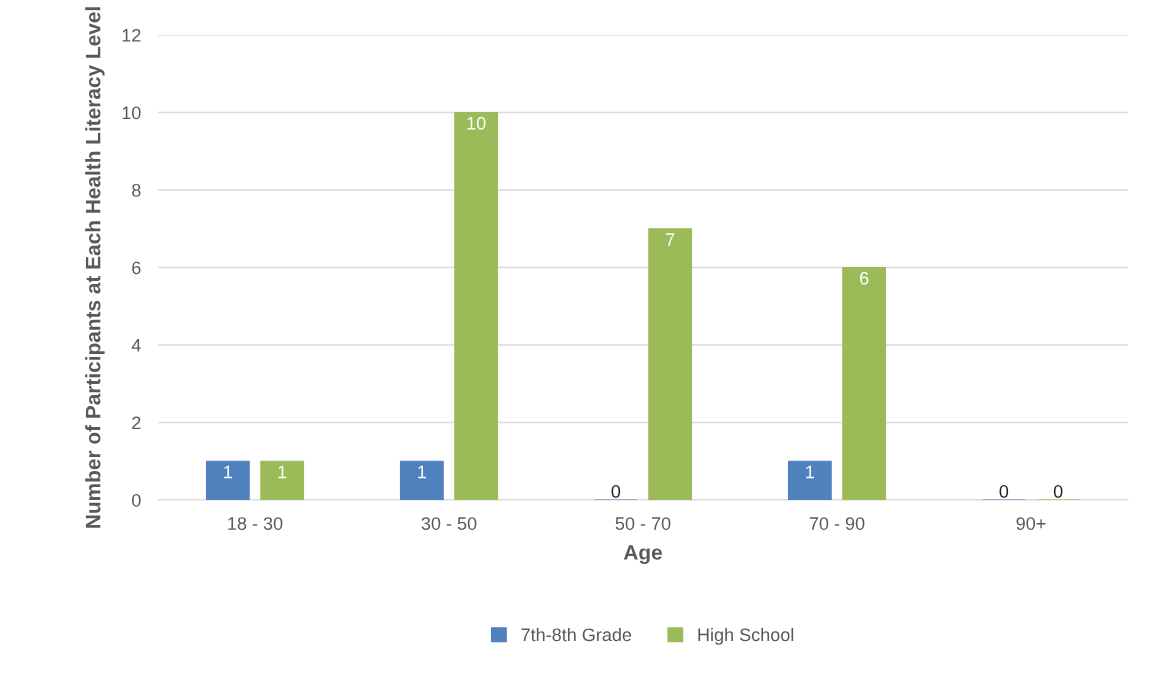  I want to click on legend-label: High School, so click(746, 636).